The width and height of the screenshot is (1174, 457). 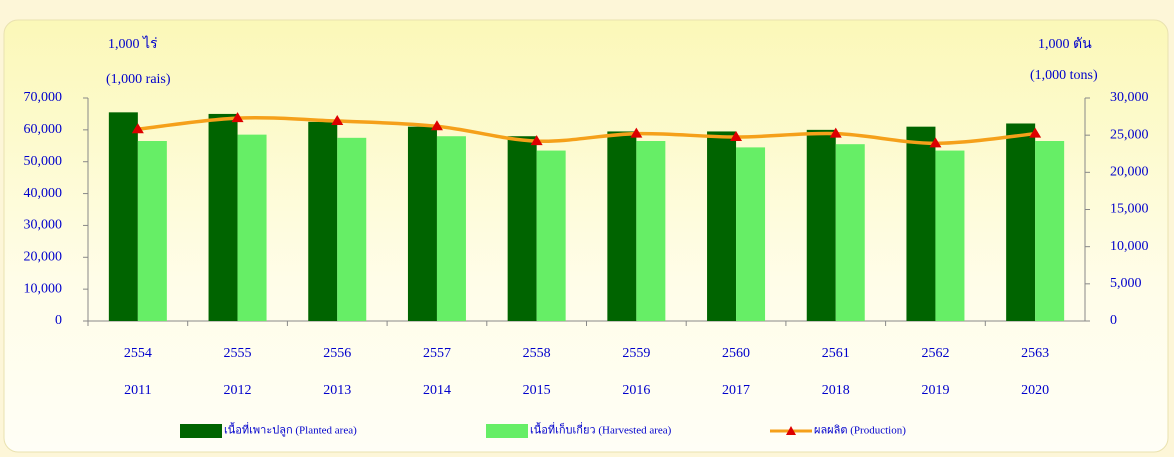 I want to click on y2-tick-label: 15,000, so click(x=1129, y=209).